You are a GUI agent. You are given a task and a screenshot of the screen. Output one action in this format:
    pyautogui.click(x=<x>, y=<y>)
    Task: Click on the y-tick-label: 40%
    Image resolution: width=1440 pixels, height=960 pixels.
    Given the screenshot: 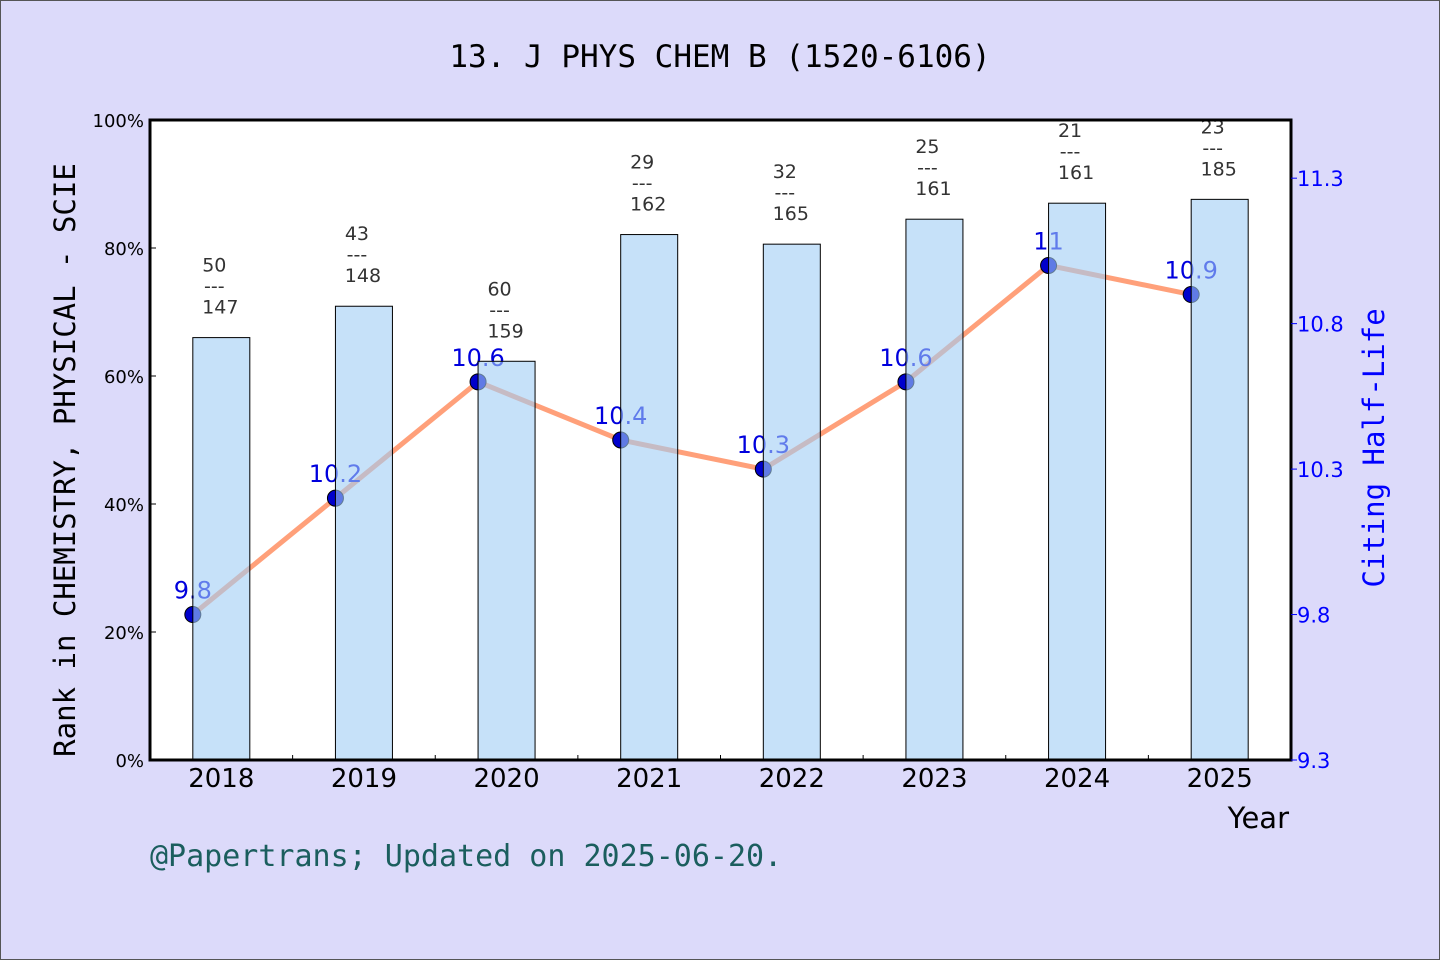 What is the action you would take?
    pyautogui.click(x=124, y=505)
    